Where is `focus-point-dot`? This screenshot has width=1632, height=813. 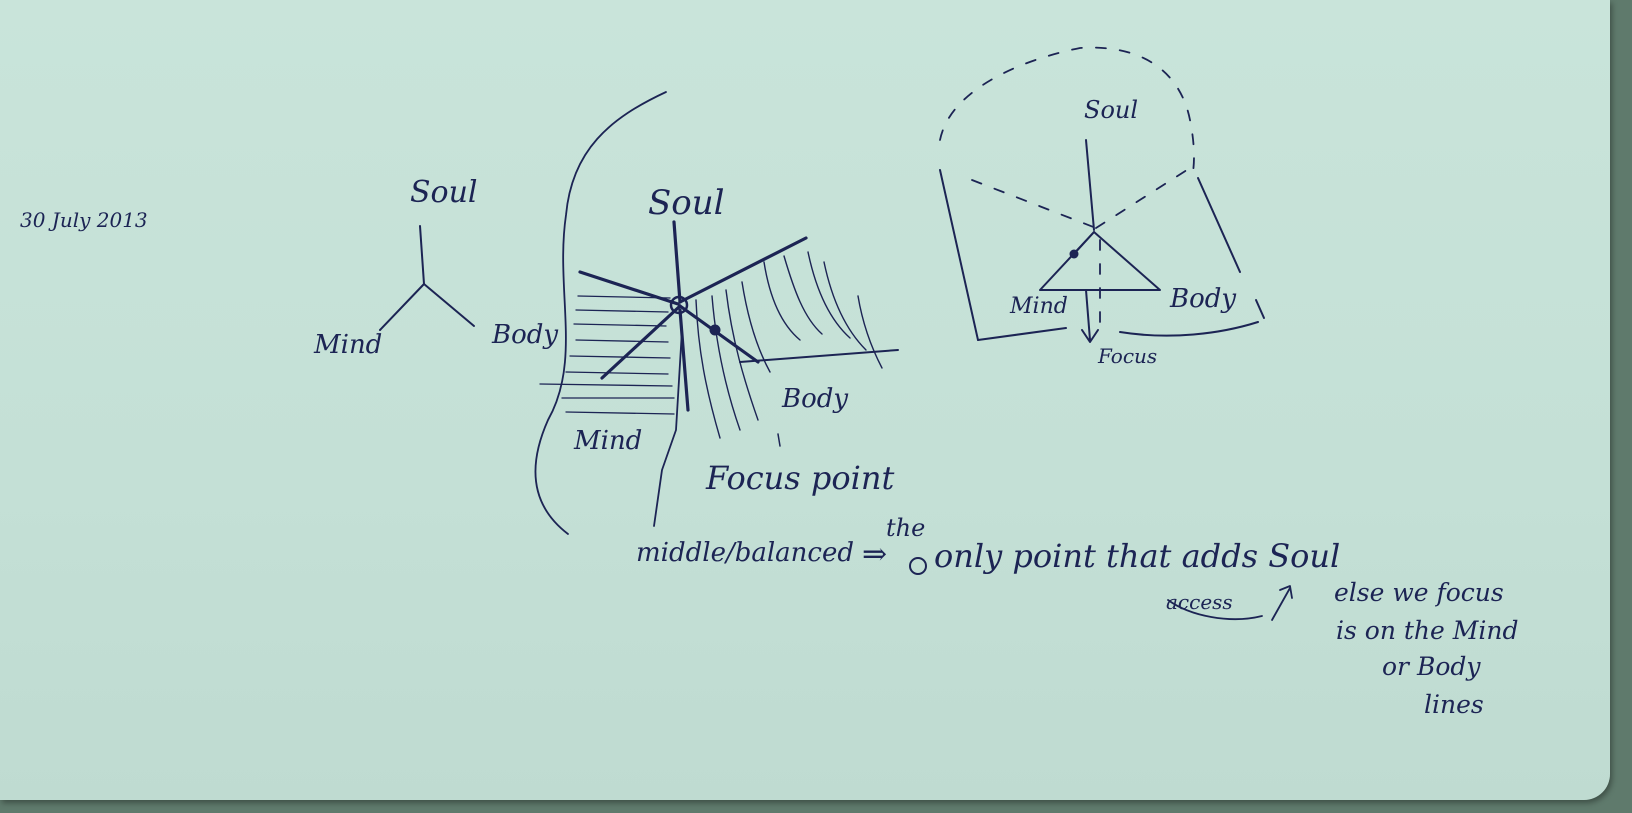
focus-point-dot is located at coordinates (679, 305).